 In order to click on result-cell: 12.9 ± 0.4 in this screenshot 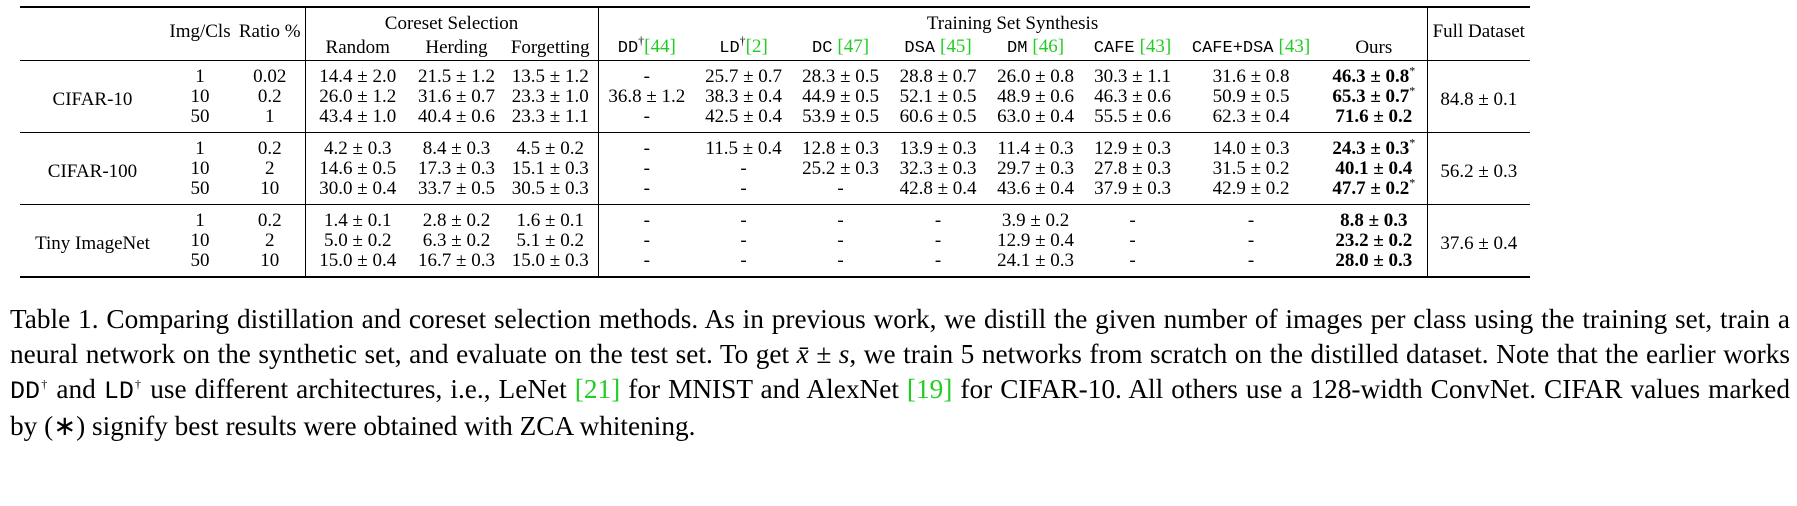, I will do `click(1035, 240)`.